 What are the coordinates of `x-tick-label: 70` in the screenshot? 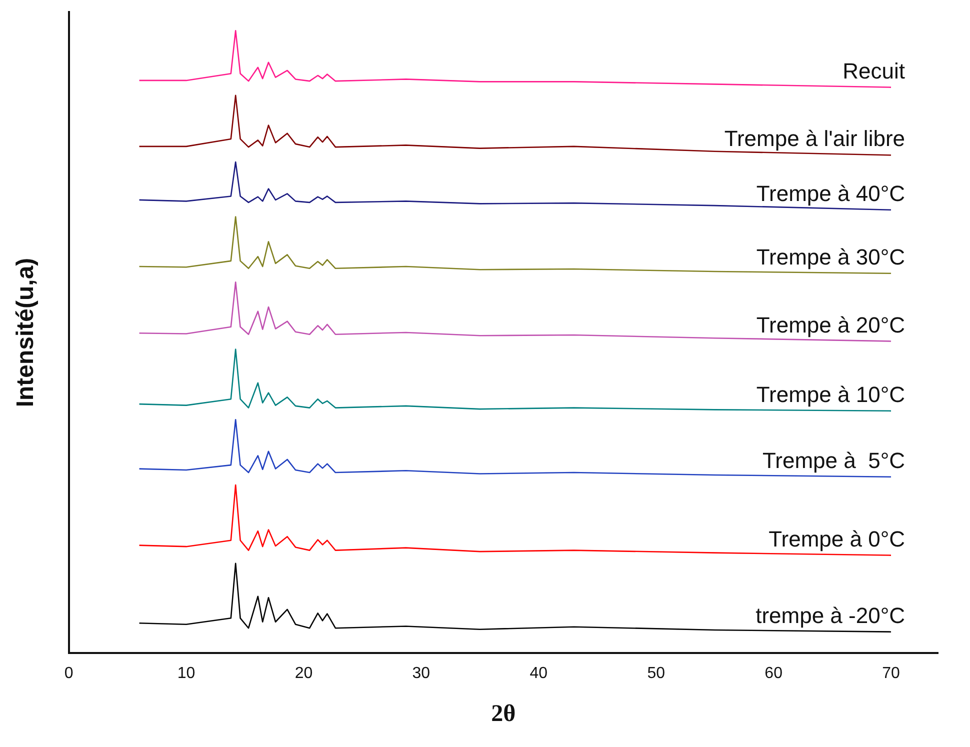 It's located at (891, 673).